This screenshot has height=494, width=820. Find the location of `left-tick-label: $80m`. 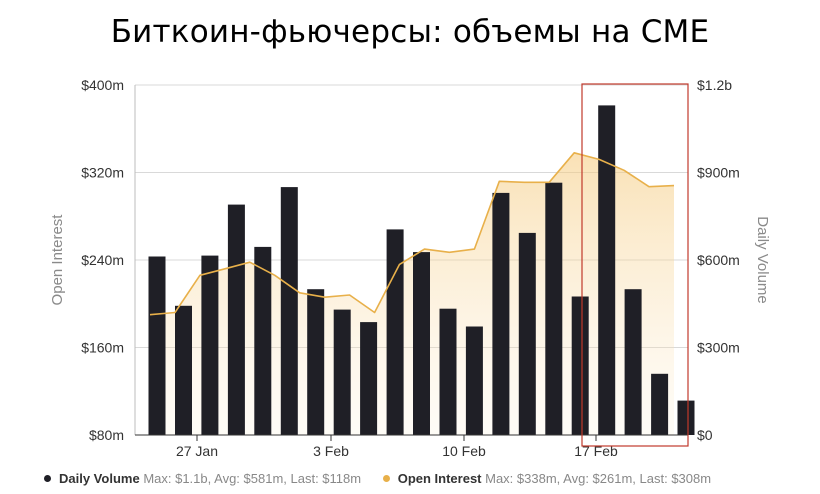

left-tick-label: $80m is located at coordinates (106, 435).